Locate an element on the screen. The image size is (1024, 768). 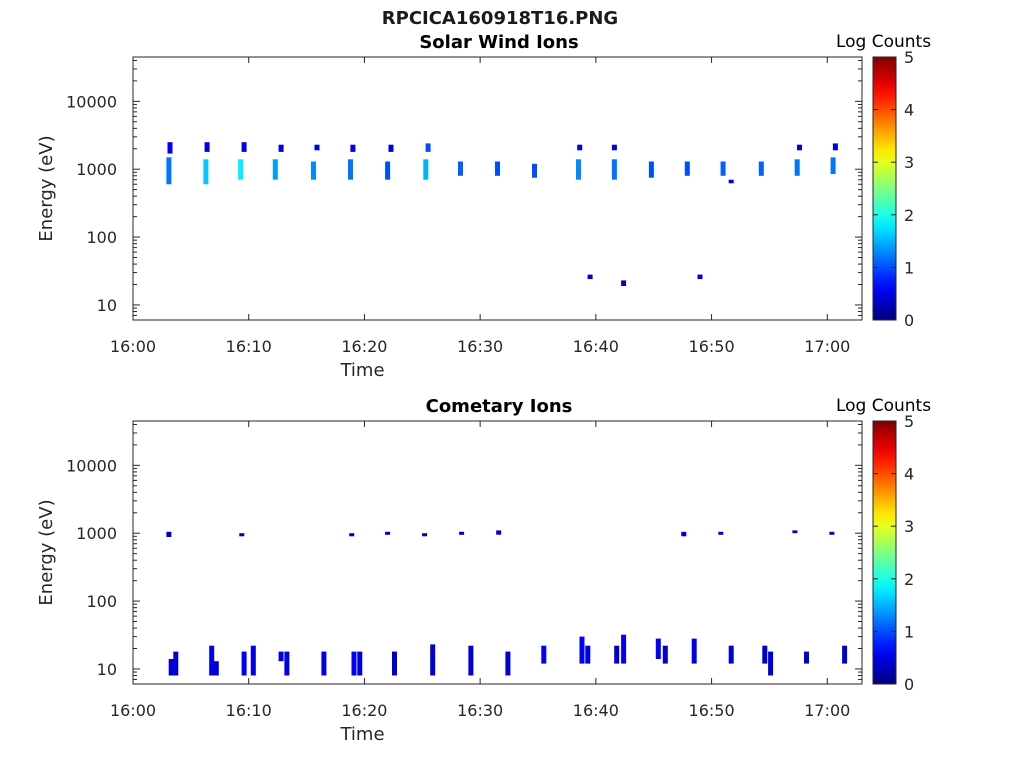
panel-title: Solar Wind Ions is located at coordinates (498, 42).